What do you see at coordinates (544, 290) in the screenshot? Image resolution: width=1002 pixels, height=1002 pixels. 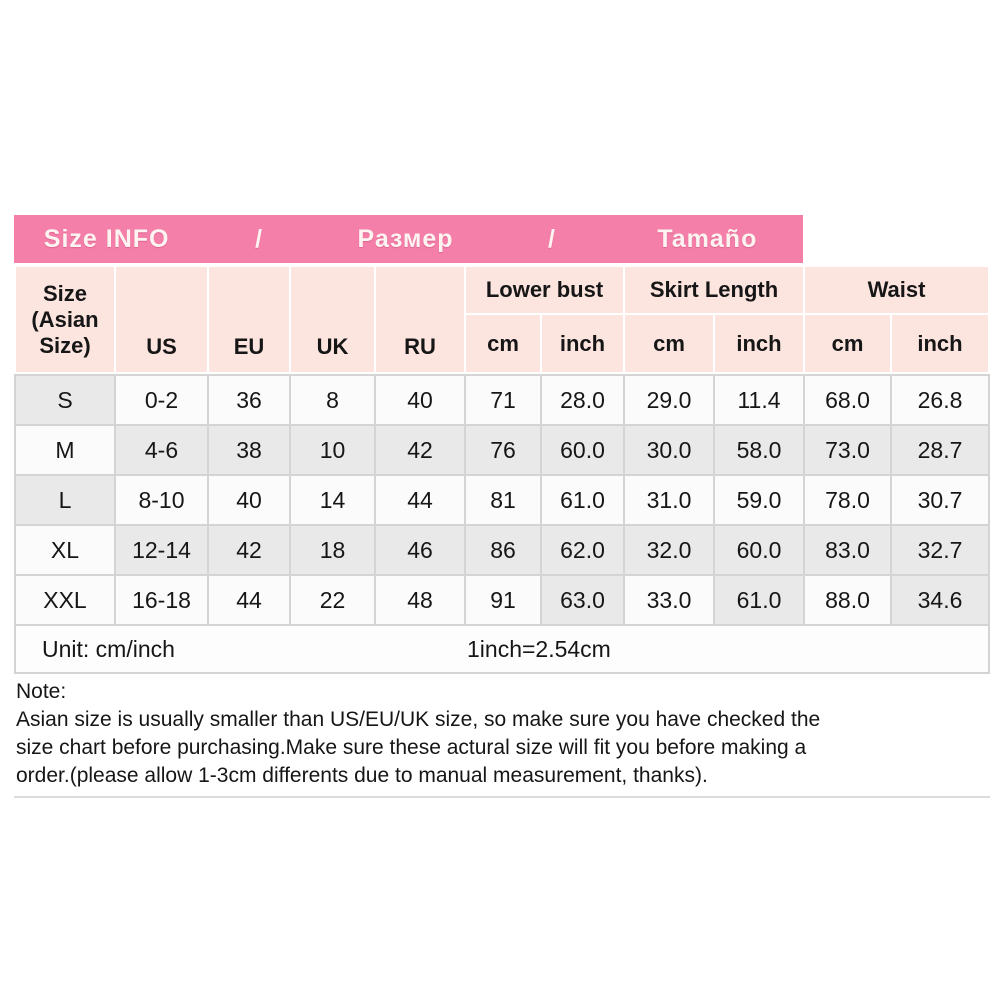 I see `header-lower-bust: Lower bust` at bounding box center [544, 290].